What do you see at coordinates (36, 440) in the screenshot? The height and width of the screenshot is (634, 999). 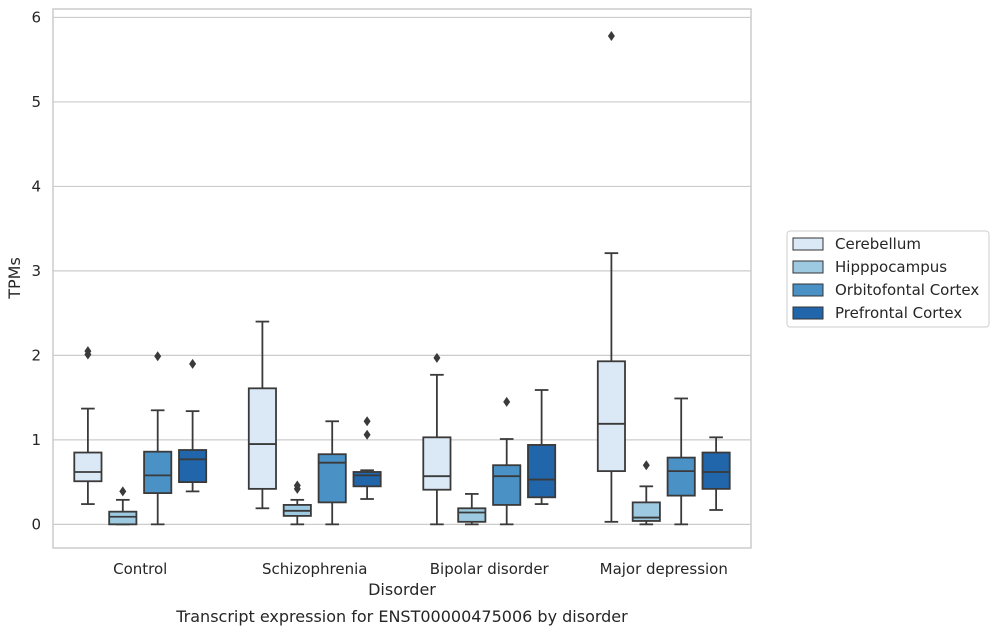 I see `y-tick-label: 1` at bounding box center [36, 440].